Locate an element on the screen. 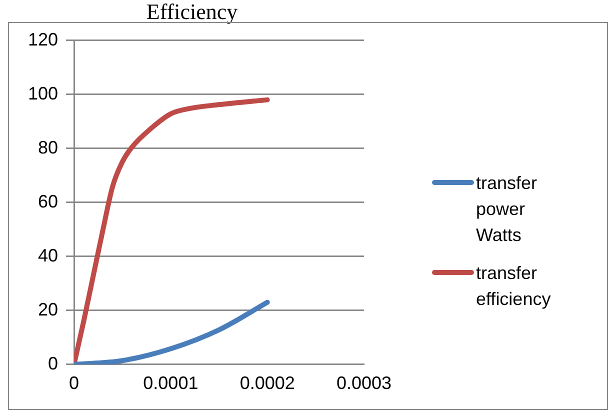 This screenshot has height=418, width=614. y-tick-label: 60 is located at coordinates (48, 201).